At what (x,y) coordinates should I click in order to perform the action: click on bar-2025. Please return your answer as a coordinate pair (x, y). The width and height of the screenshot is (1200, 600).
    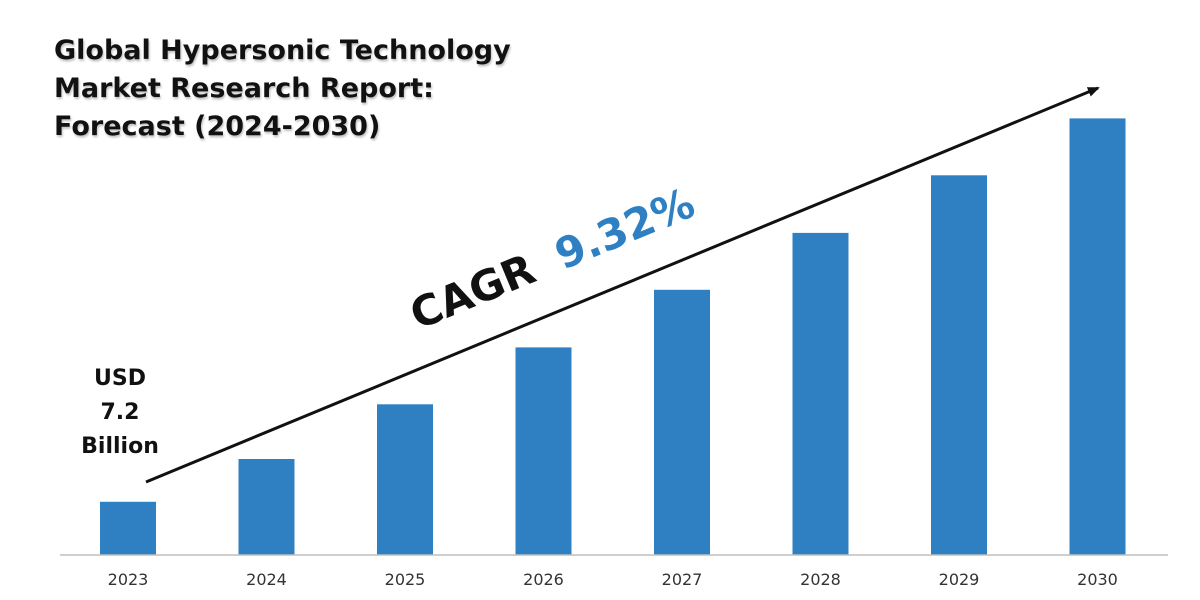
    Looking at the image, I should click on (405, 479).